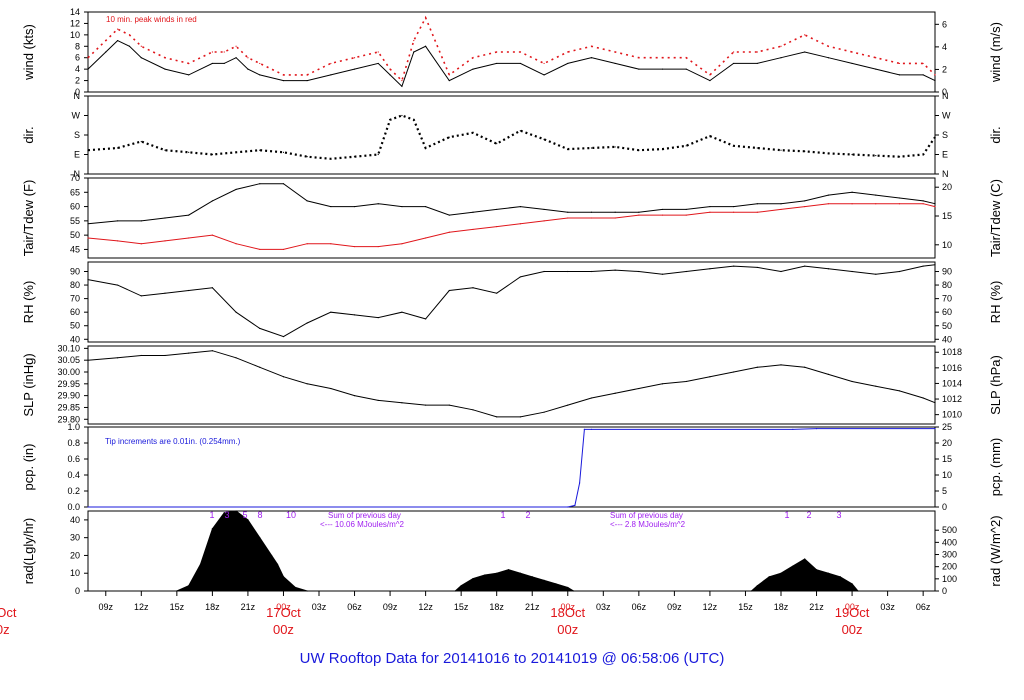 This screenshot has height=700, width=1024. What do you see at coordinates (77, 46) in the screenshot?
I see `left-tick-label-wind: 8` at bounding box center [77, 46].